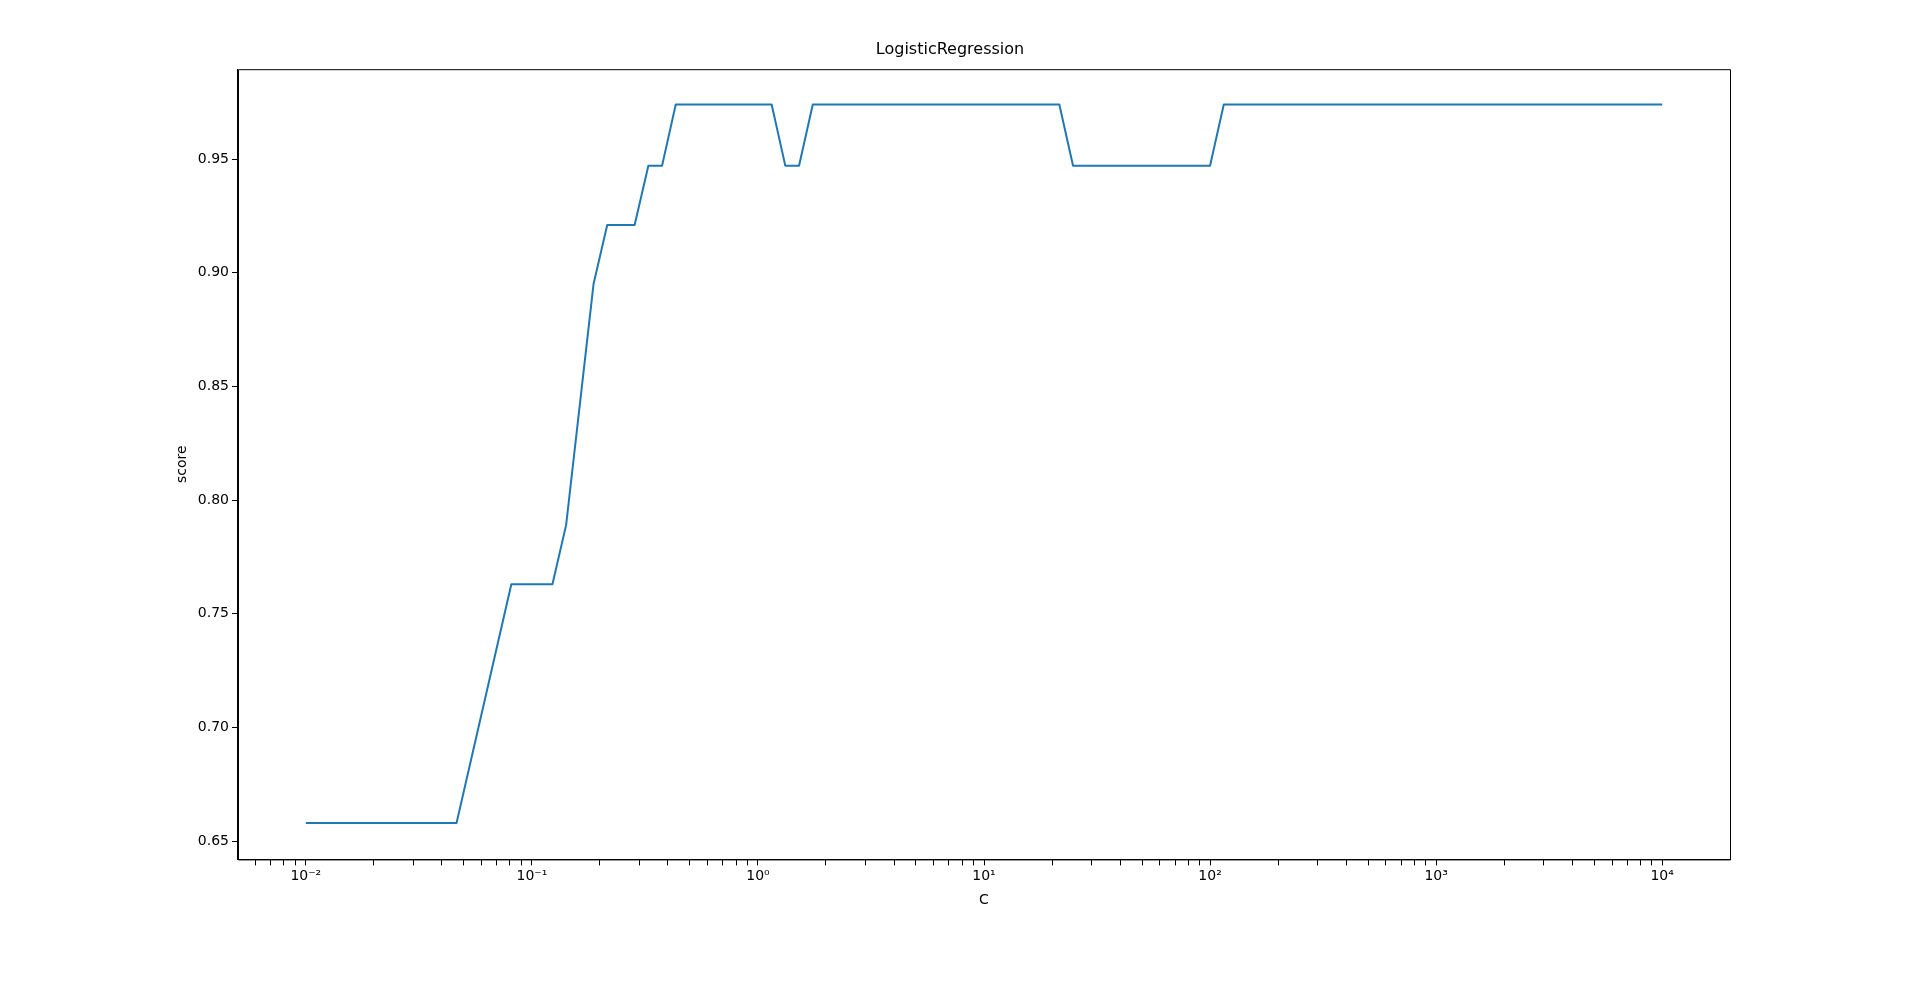  What do you see at coordinates (1210, 875) in the screenshot?
I see `x-tick-label: 10²` at bounding box center [1210, 875].